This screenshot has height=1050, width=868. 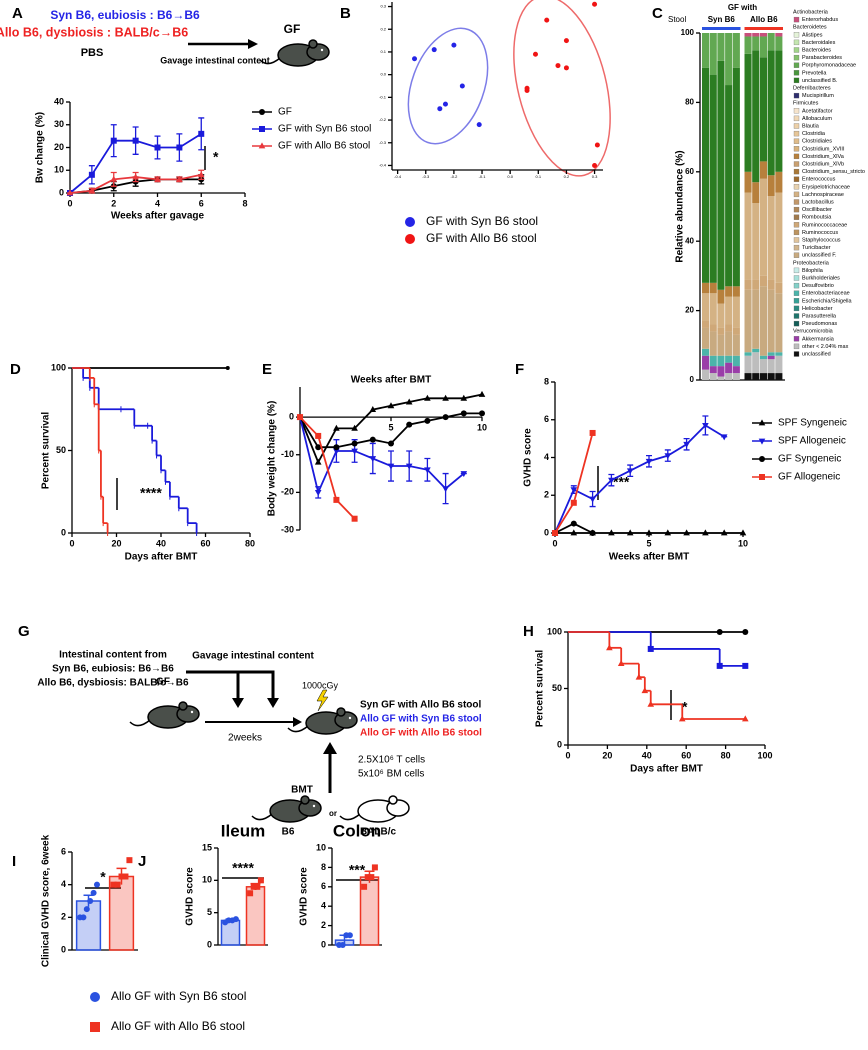 What do you see at coordinates (178, 1026) in the screenshot?
I see `legend-label: Allo GF with Allo B6 stool` at bounding box center [178, 1026].